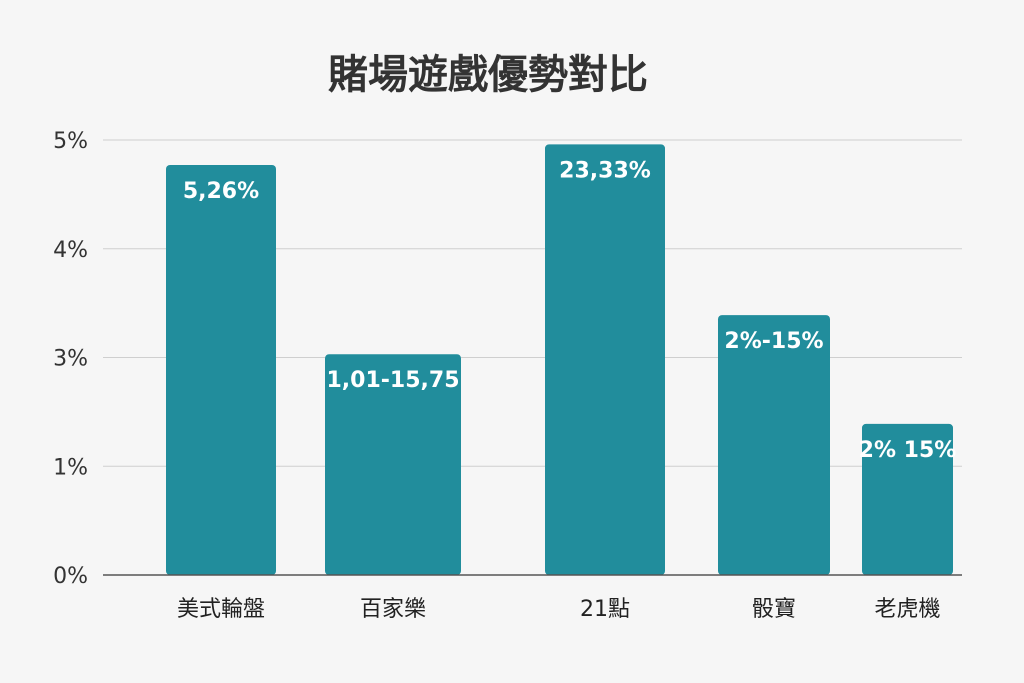 This screenshot has height=683, width=1024. What do you see at coordinates (70, 141) in the screenshot?
I see `y-tick-label-4: 5%` at bounding box center [70, 141].